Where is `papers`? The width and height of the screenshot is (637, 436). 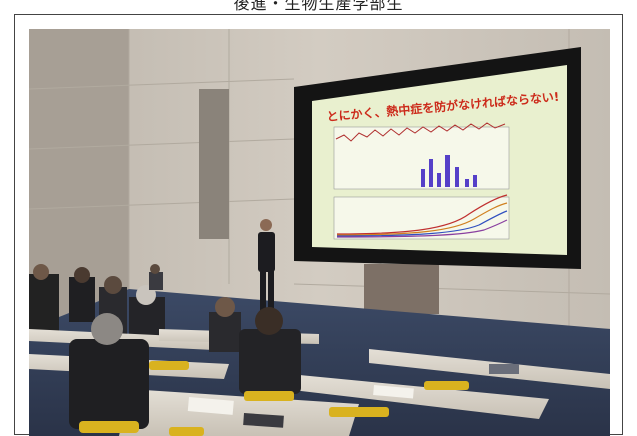
papers is located at coordinates (353, 396).